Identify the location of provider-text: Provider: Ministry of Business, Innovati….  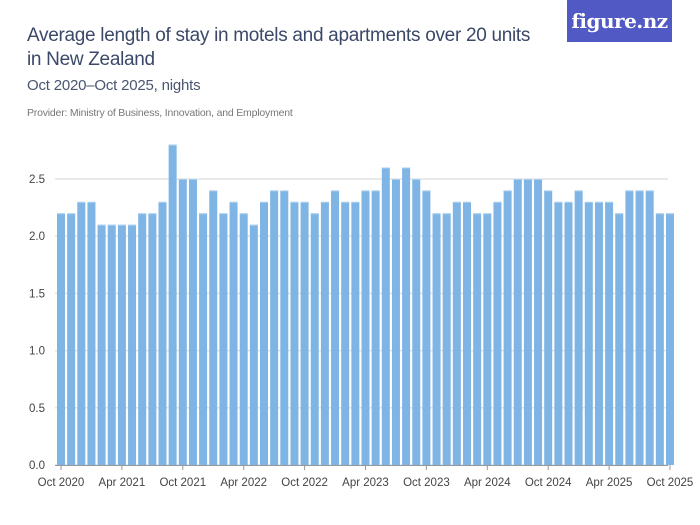
(160, 113).